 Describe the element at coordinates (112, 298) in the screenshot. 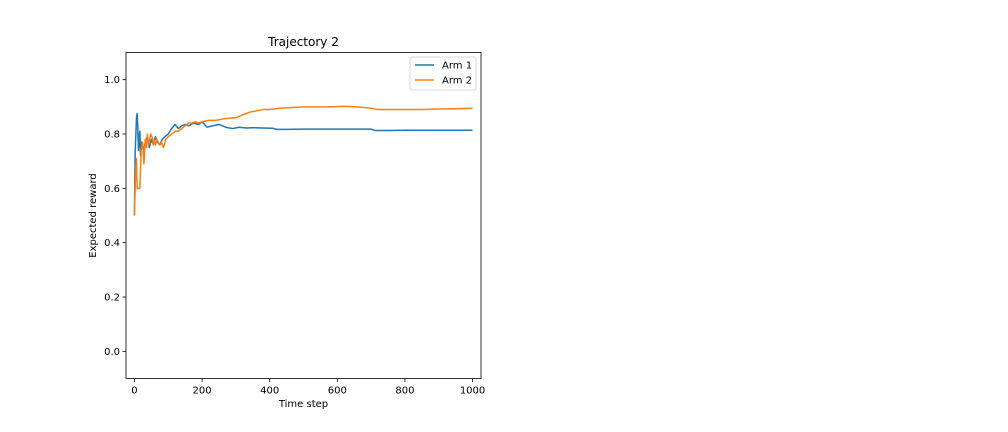

I see `y-tick-label: 0.2` at that location.